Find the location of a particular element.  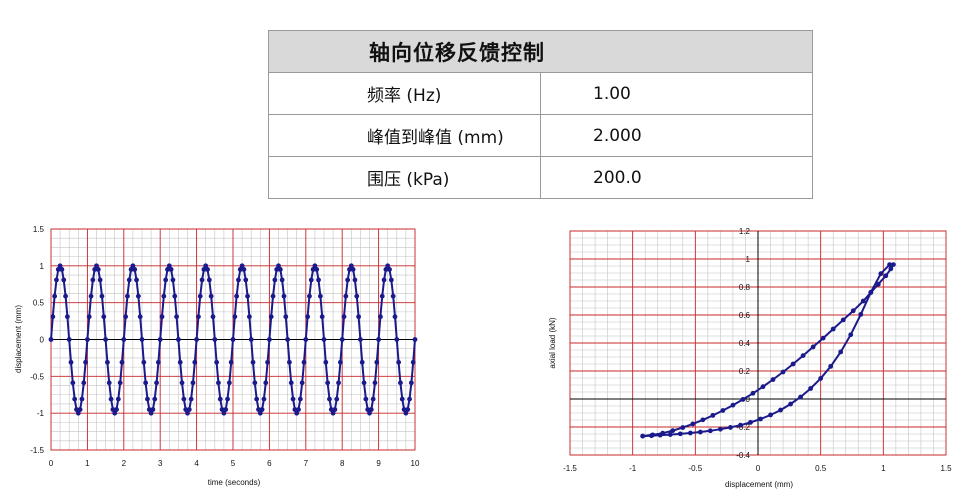

param-value: 1.00 is located at coordinates (676, 93).